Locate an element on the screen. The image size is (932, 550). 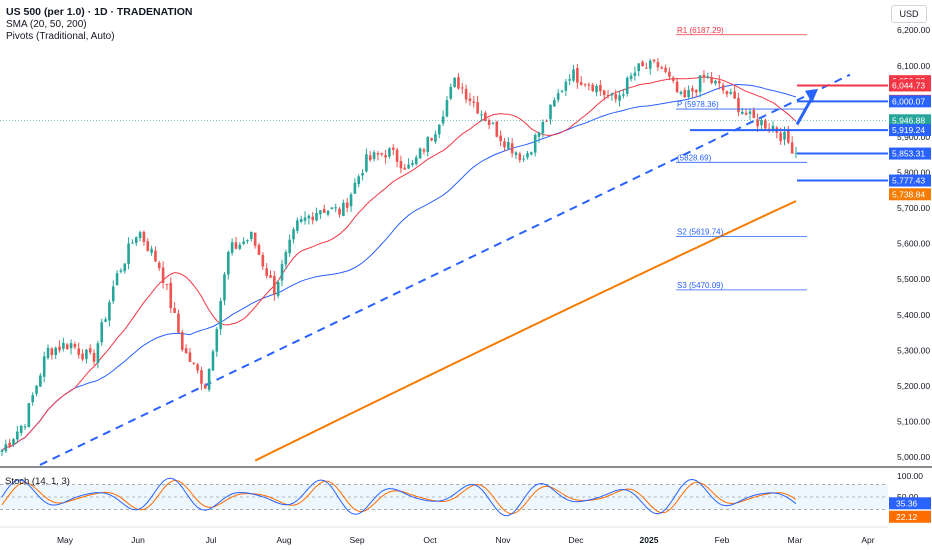
stoch-d-value: 22.12 is located at coordinates (907, 517).